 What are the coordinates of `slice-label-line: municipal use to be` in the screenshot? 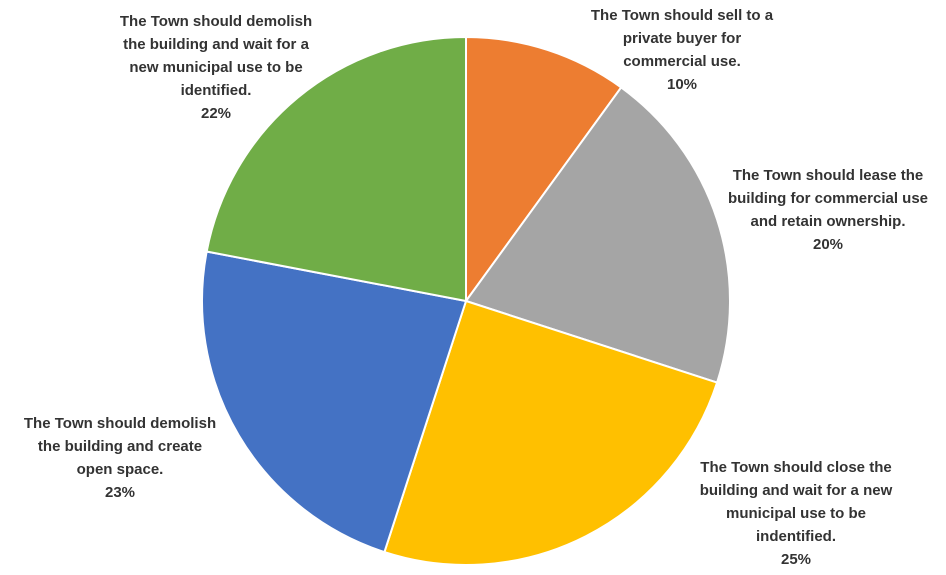 It's located at (796, 513).